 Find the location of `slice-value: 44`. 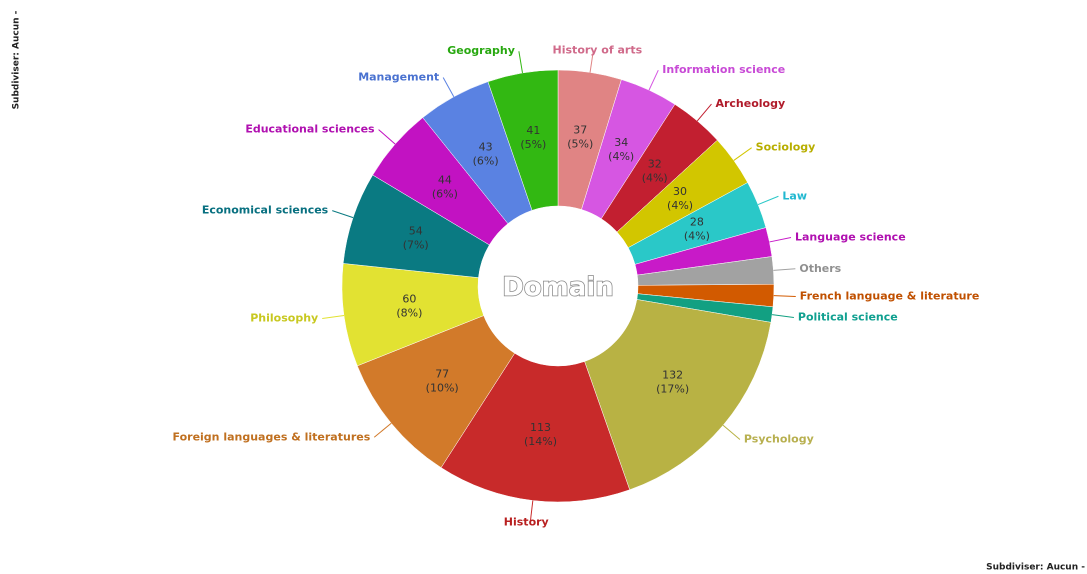

slice-value: 44 is located at coordinates (445, 179).